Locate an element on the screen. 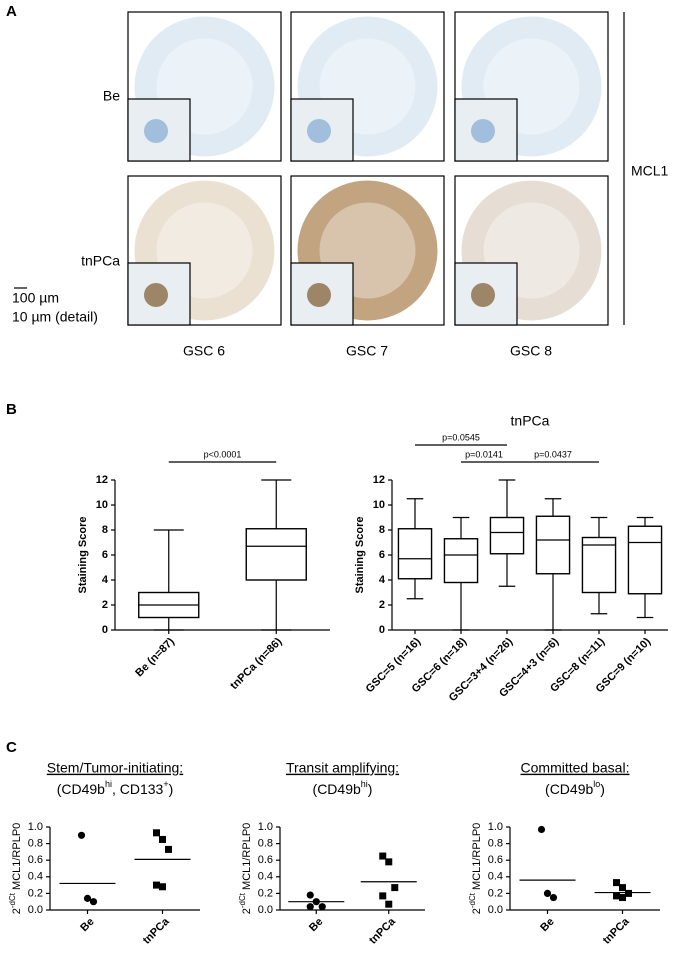 This screenshot has height=980, width=690. superscript: lo is located at coordinates (596, 784).